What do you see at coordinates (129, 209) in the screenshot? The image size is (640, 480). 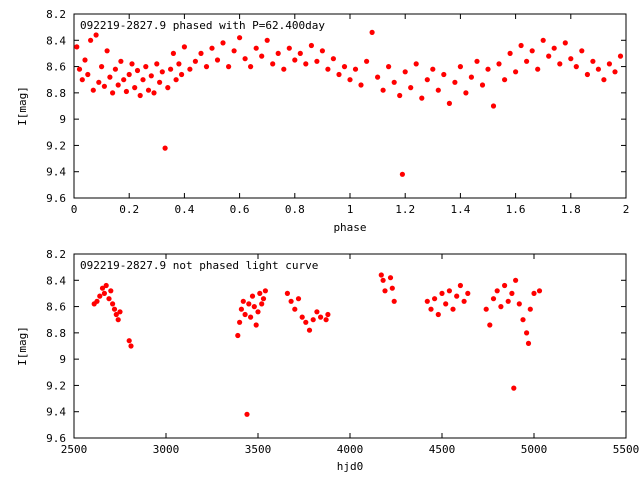 I see `x-tick-label: 0.2` at bounding box center [129, 209].